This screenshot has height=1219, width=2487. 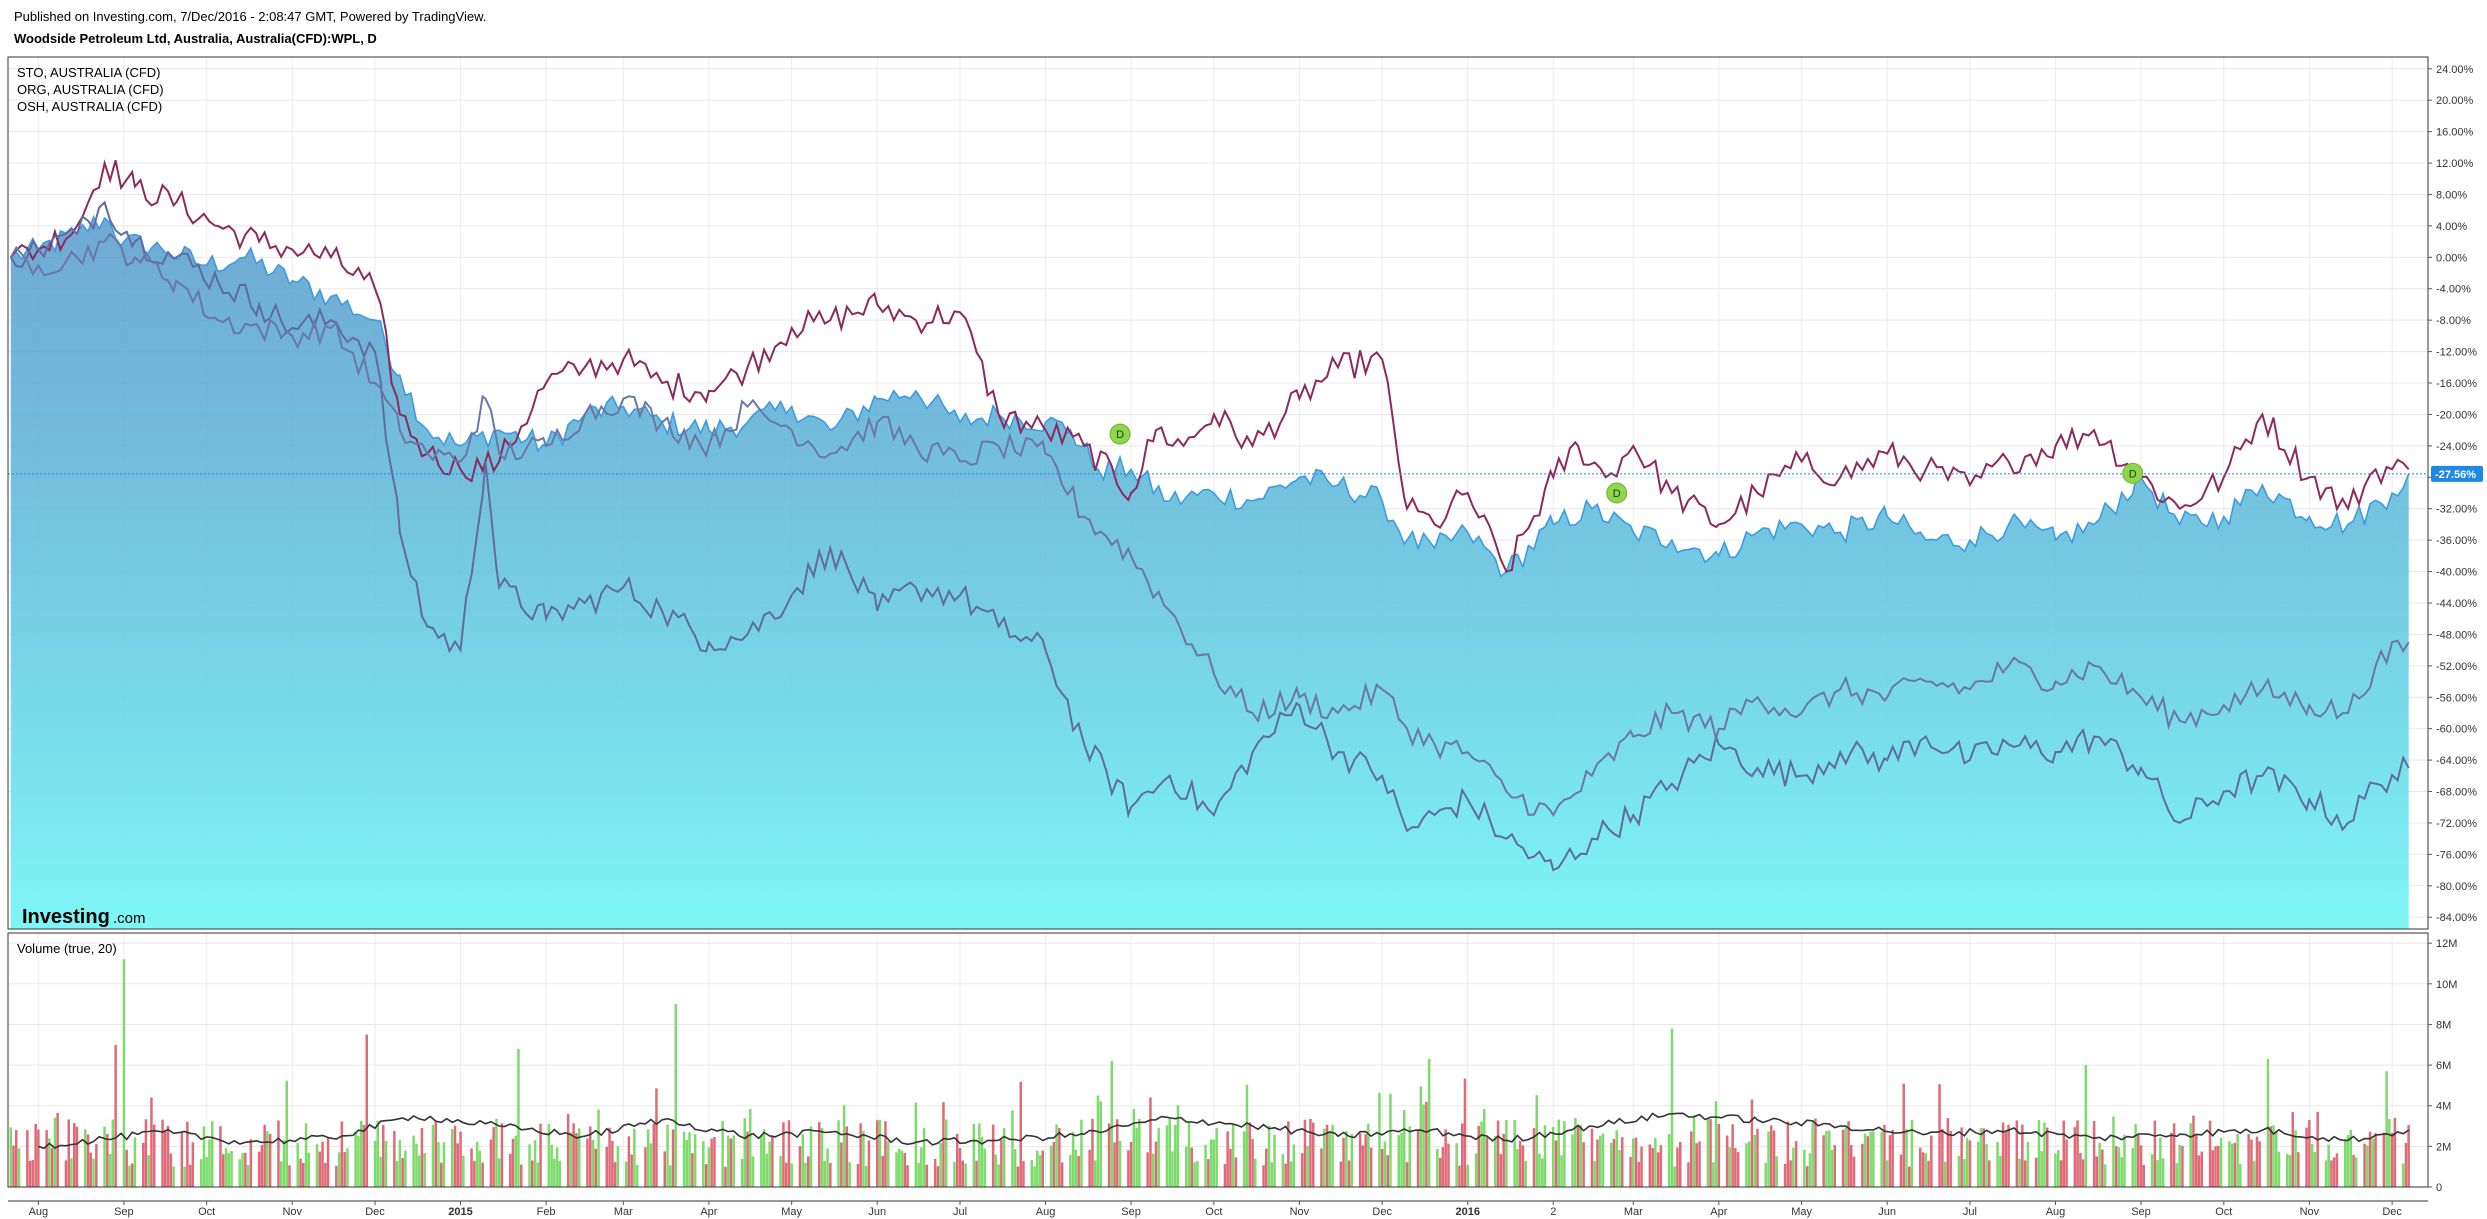 What do you see at coordinates (124, 1212) in the screenshot?
I see `x-tick-label: Sep` at bounding box center [124, 1212].